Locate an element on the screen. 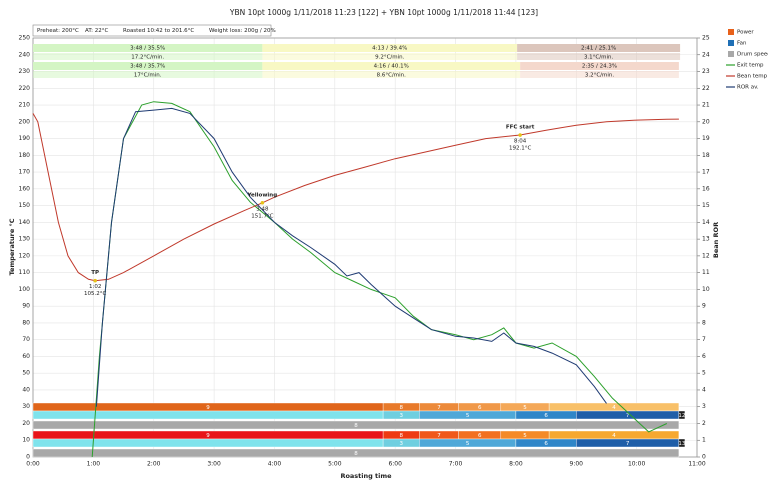 Image resolution: width=768 pixels, height=487 pixels. x-axis-label: Roasting time is located at coordinates (366, 476).